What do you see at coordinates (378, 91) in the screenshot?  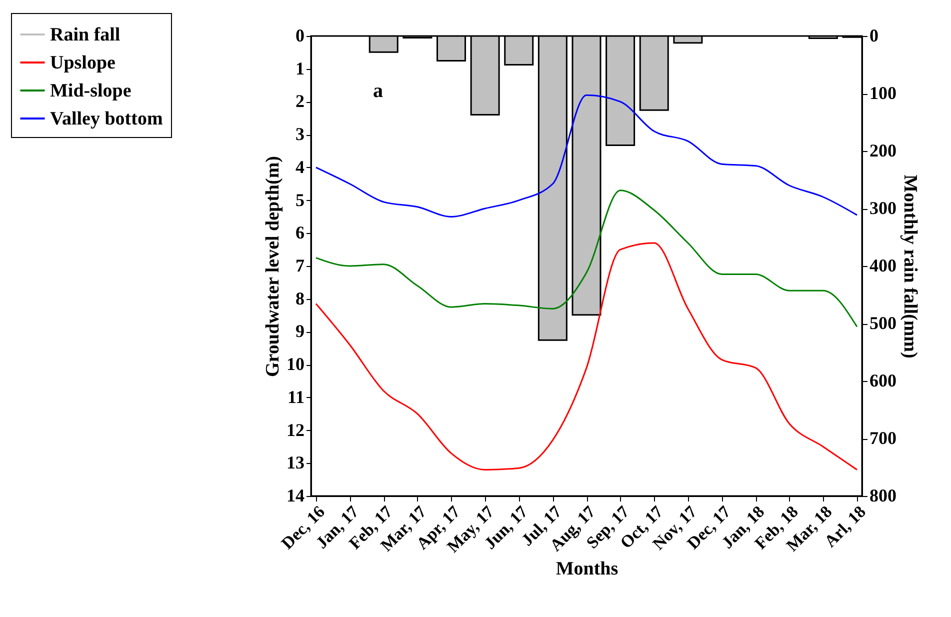 I see `annotation: a` at bounding box center [378, 91].